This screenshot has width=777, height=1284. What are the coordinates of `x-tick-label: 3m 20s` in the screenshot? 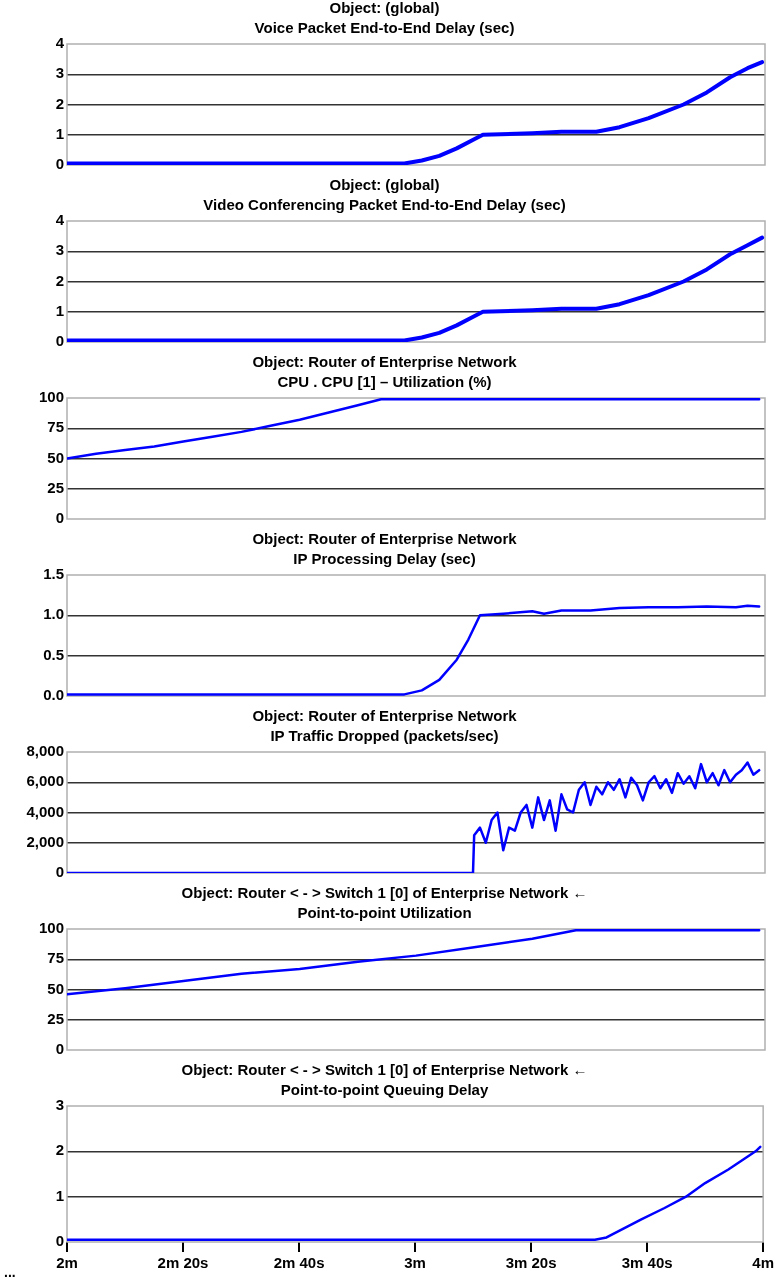 It's located at (531, 1263).